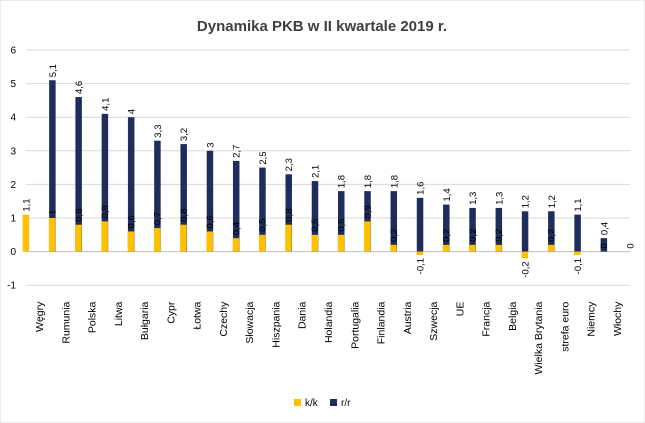  I want to click on category-label: Szwecja, so click(434, 320).